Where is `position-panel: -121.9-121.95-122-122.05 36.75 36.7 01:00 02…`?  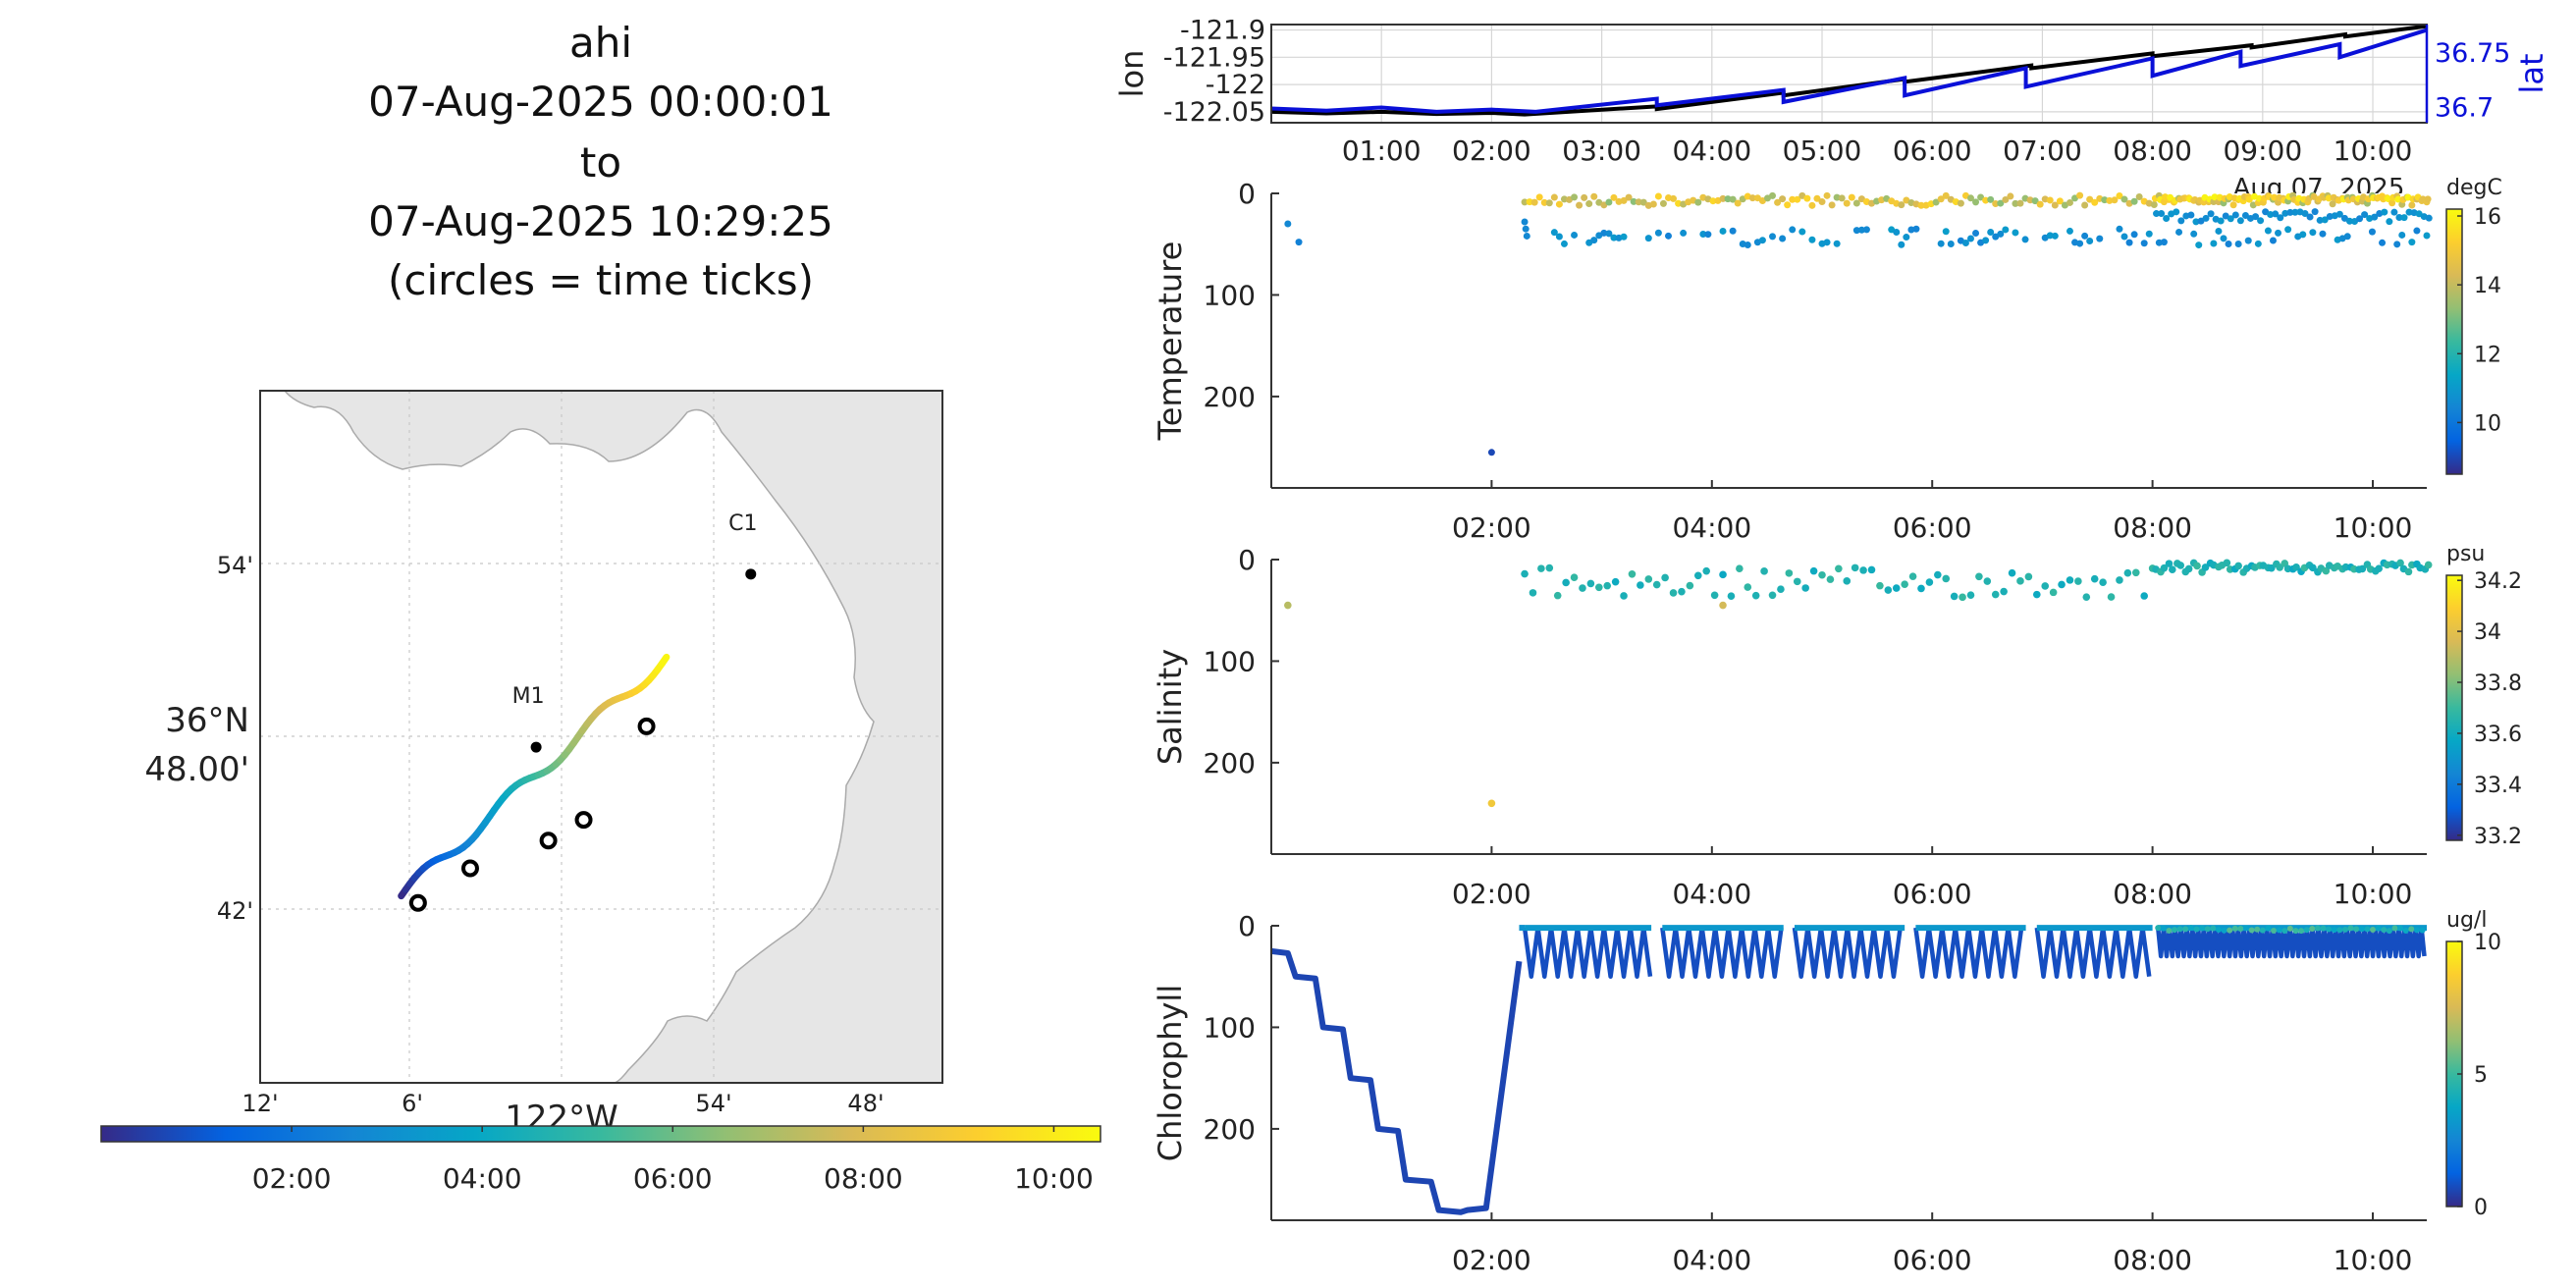 position-panel: -121.9-121.95-122-122.05 36.75 36.7 01:00 02… is located at coordinates (1831, 109).